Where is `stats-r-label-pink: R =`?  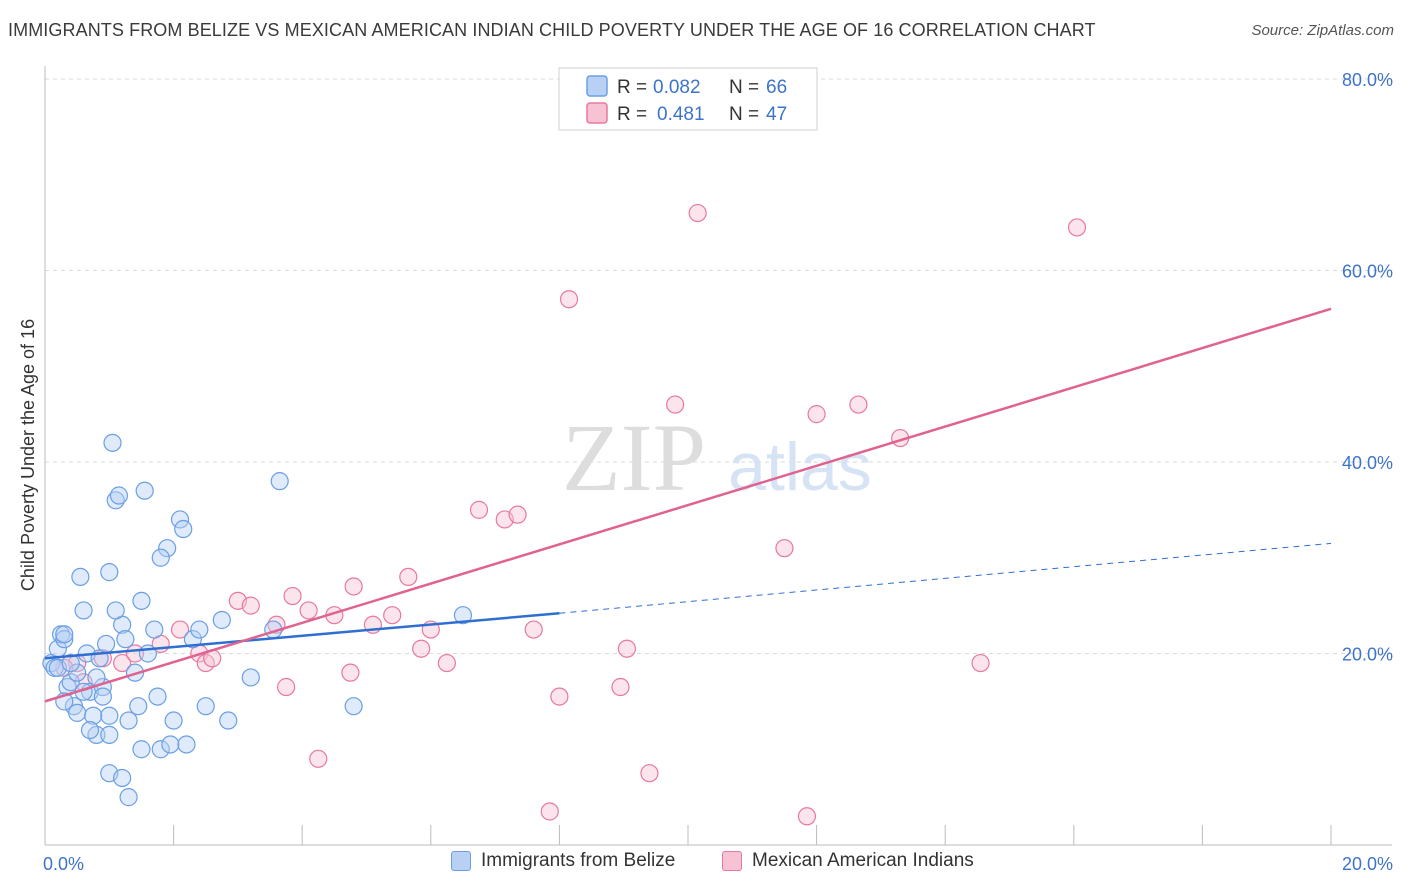 stats-r-label-pink: R = is located at coordinates (632, 114).